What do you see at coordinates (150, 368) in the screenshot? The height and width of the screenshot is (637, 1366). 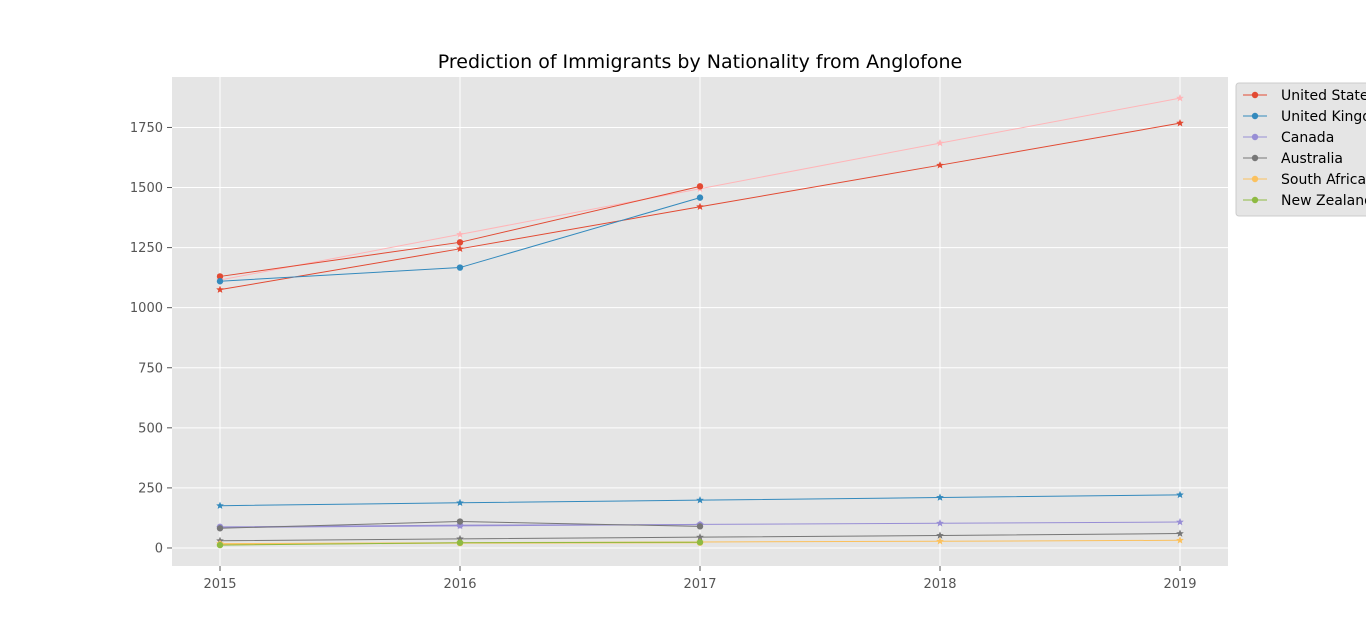 I see `y-tick-label: 750` at bounding box center [150, 368].